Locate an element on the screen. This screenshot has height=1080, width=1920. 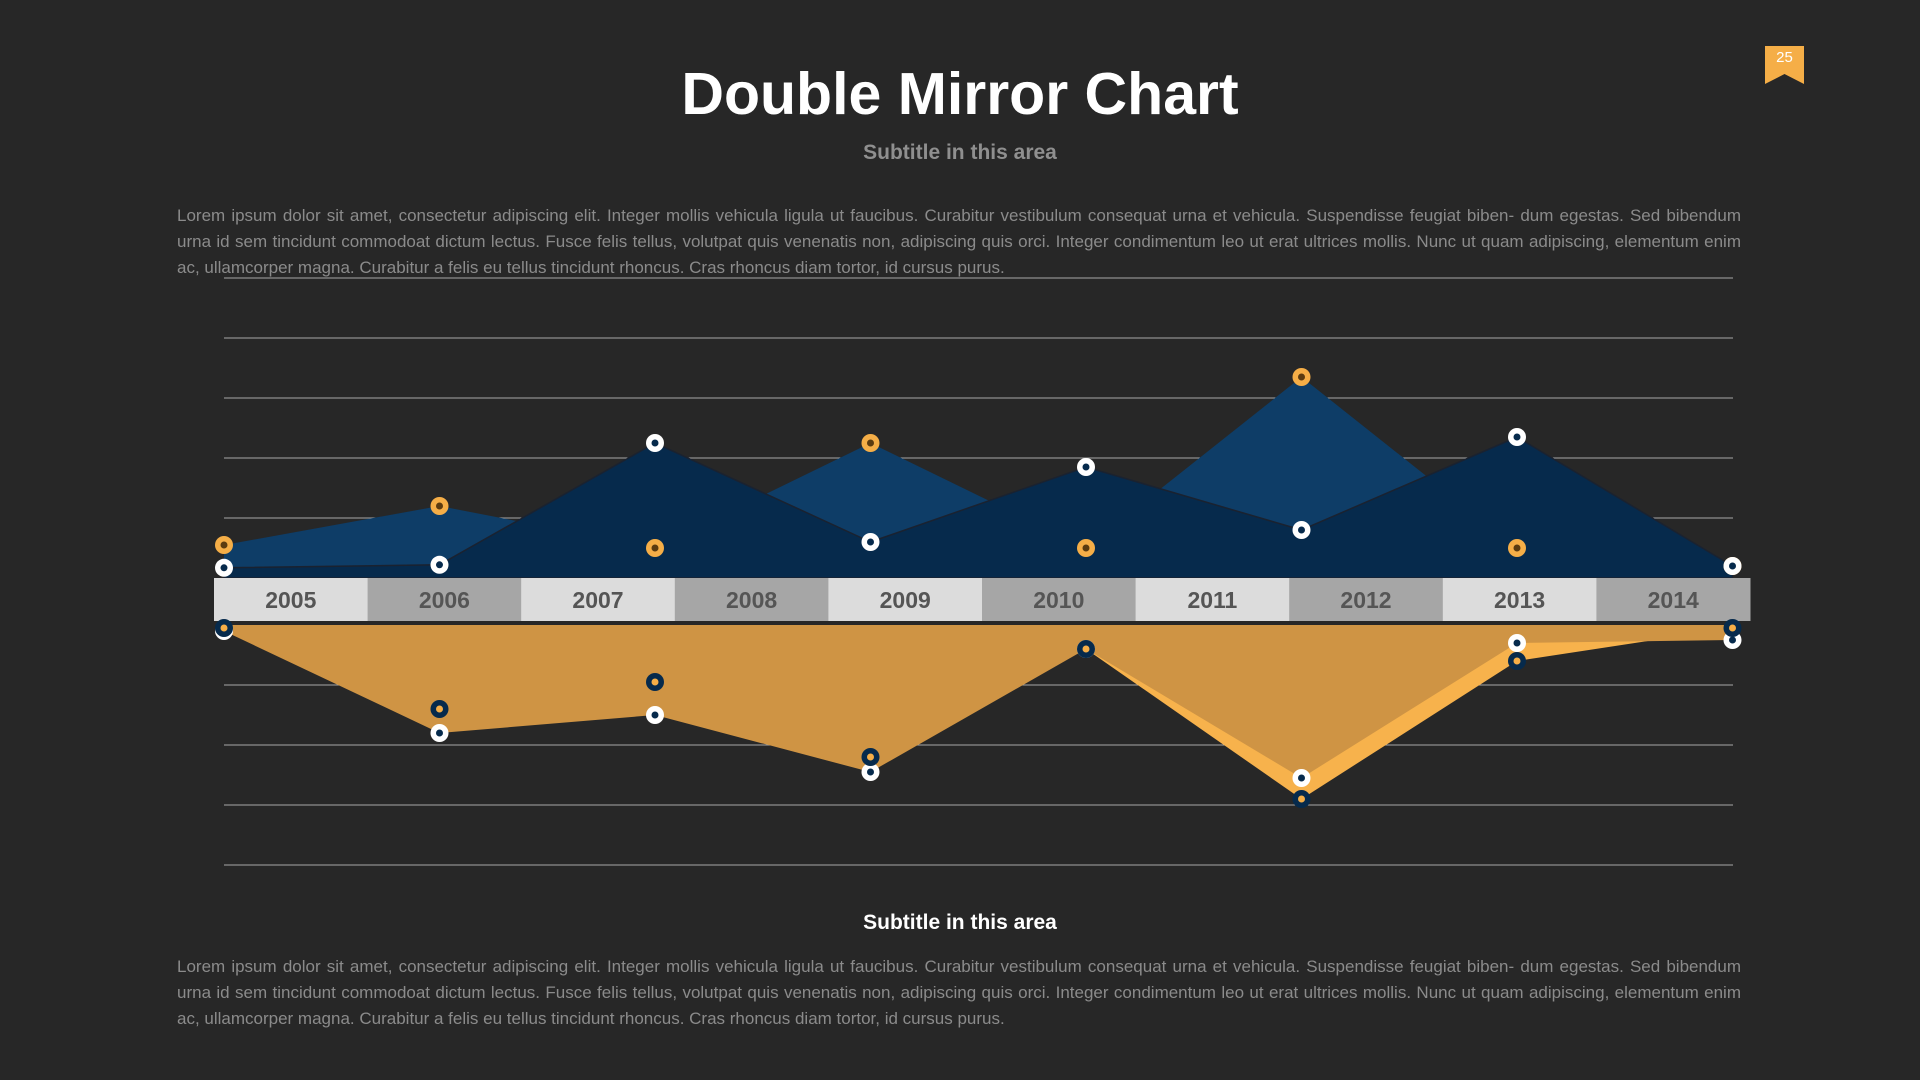
year-label: 2007 is located at coordinates (597, 600).